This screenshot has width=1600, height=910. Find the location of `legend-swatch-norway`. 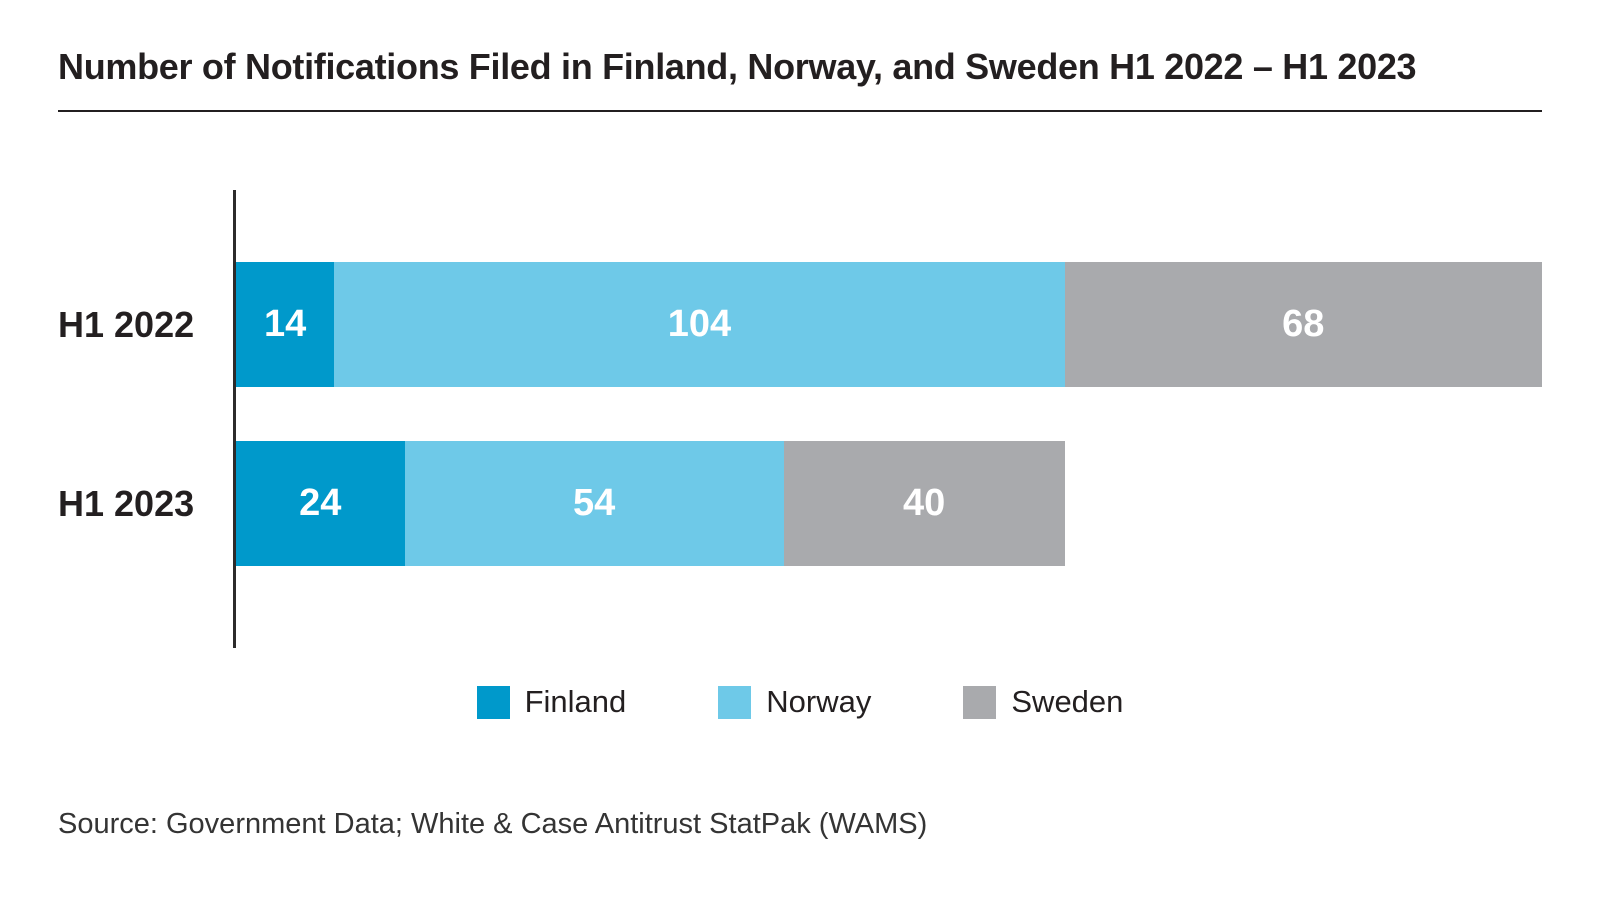

legend-swatch-norway is located at coordinates (735, 702).